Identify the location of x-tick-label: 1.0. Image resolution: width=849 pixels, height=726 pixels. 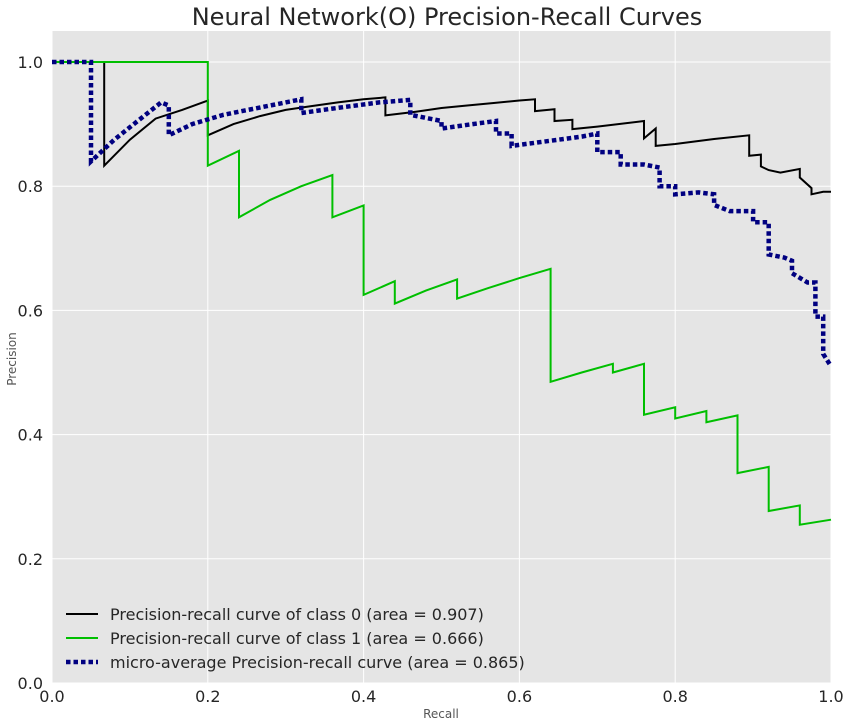
(830, 696).